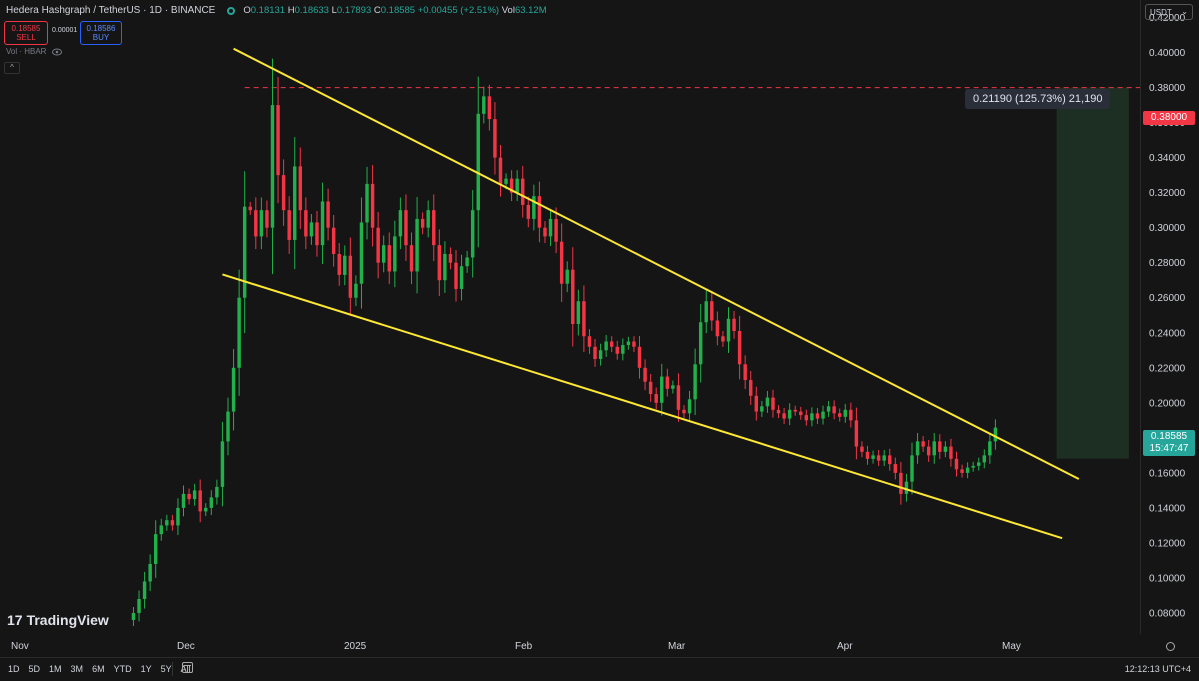 This screenshot has height=681, width=1199. Describe the element at coordinates (56, 52) in the screenshot. I see `eye-icon` at that location.